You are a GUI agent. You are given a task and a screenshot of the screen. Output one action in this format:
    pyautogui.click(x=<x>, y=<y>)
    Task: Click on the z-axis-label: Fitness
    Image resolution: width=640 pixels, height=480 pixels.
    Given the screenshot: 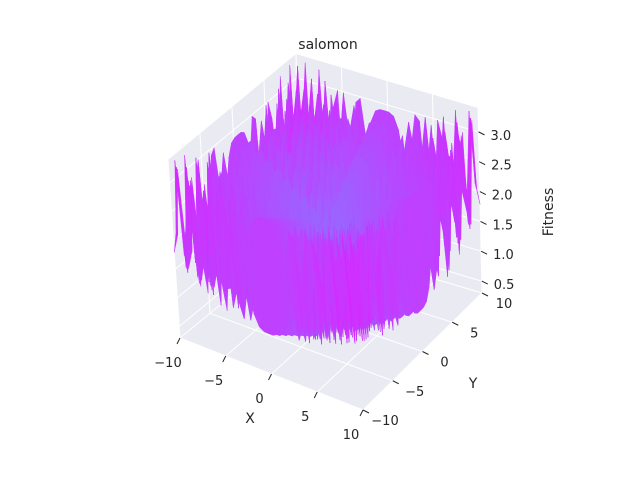 What is the action you would take?
    pyautogui.click(x=549, y=212)
    